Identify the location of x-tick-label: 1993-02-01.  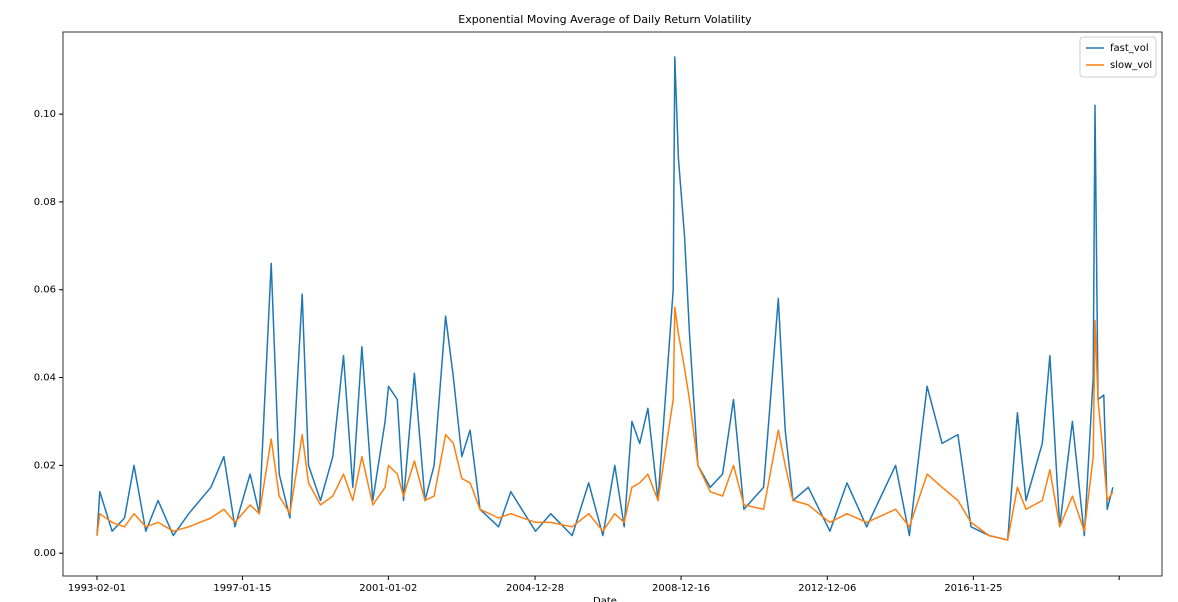
(97, 588).